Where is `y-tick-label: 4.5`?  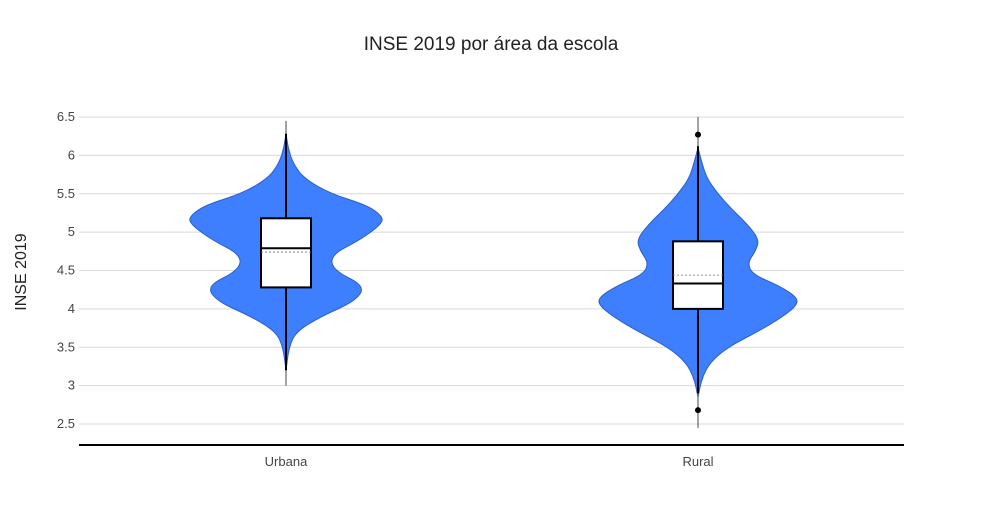
y-tick-label: 4.5 is located at coordinates (66, 270).